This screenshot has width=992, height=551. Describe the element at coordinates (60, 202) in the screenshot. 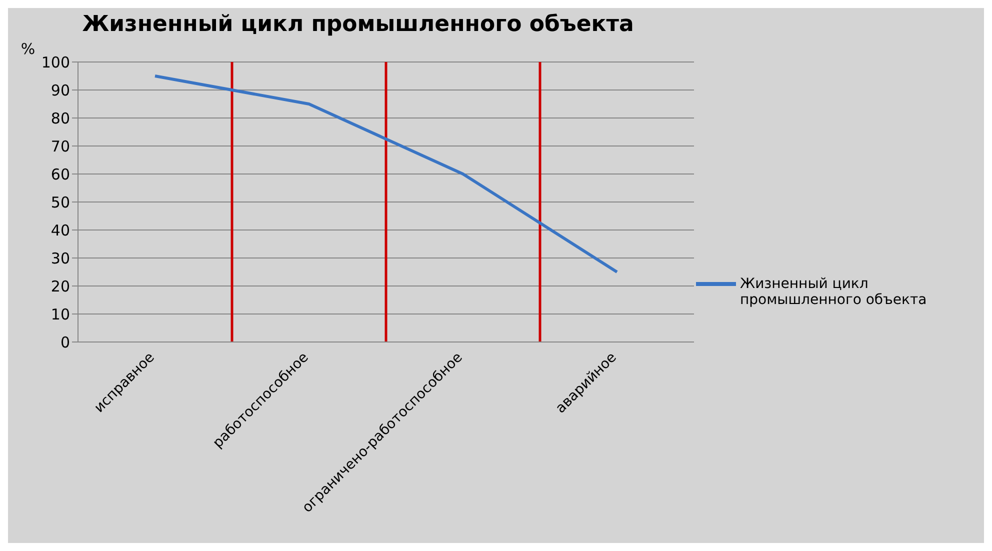

I see `y-tick-label: 50` at that location.